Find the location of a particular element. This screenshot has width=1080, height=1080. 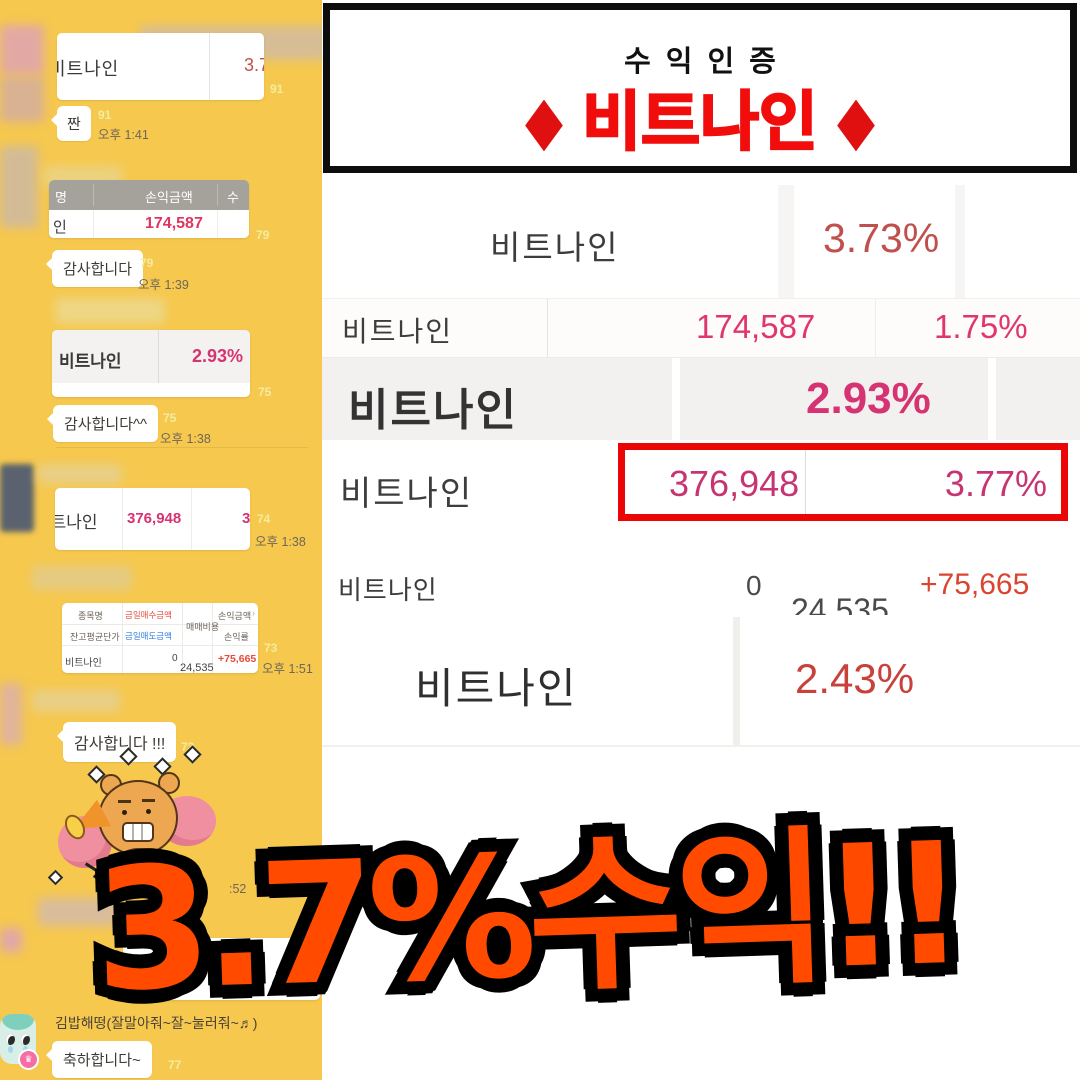

timestamp: 오후 1:39 is located at coordinates (163, 285).